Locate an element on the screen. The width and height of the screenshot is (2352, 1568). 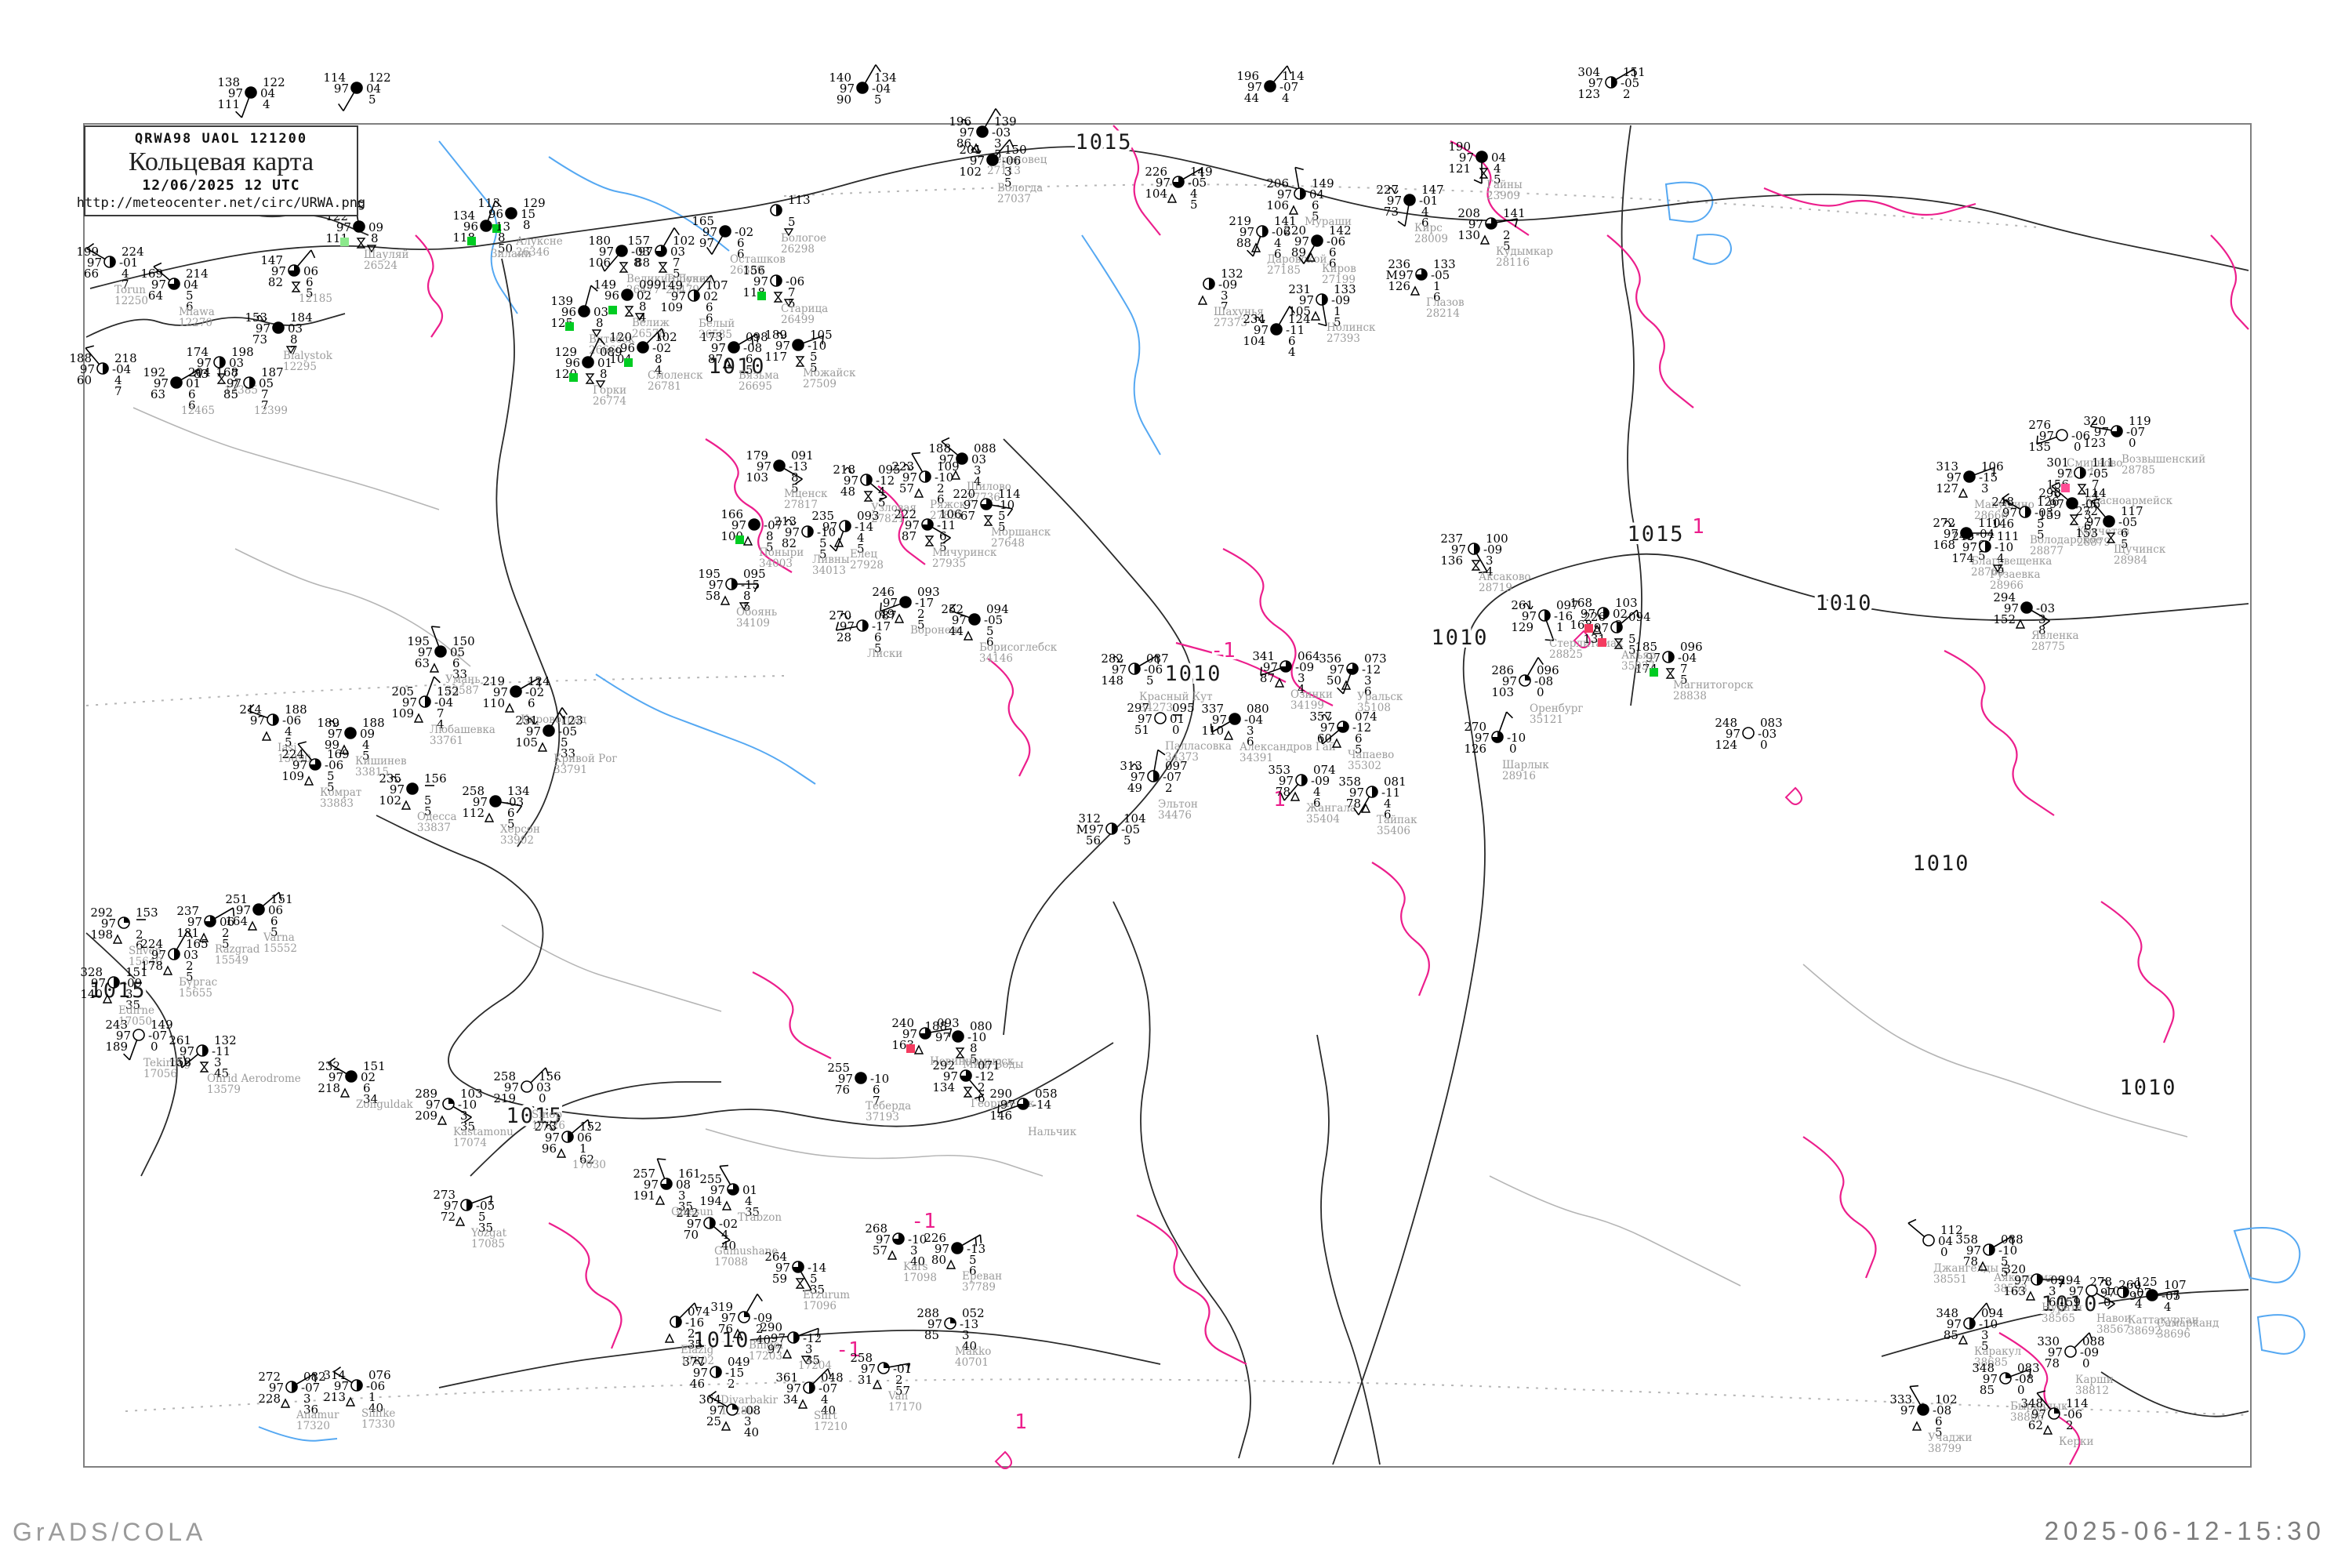
station-name: Алуксне is located at coordinates (539, 241).